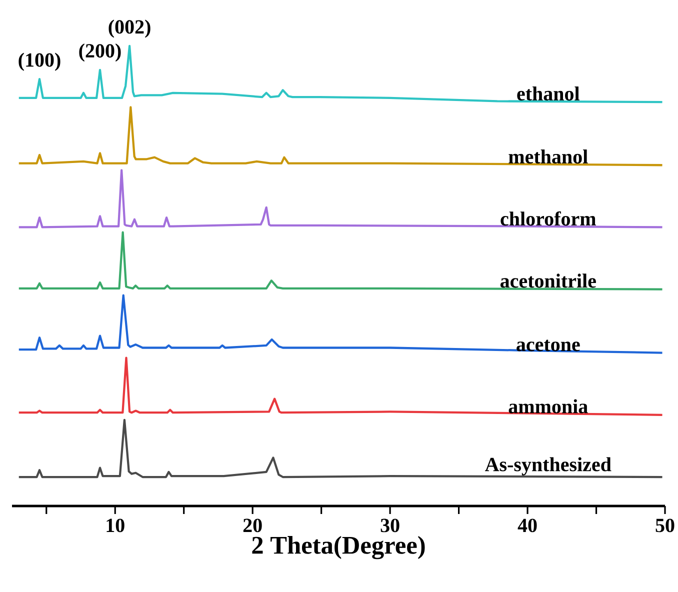 The image size is (678, 592). Describe the element at coordinates (548, 93) in the screenshot. I see `series-label: ethanol` at that location.